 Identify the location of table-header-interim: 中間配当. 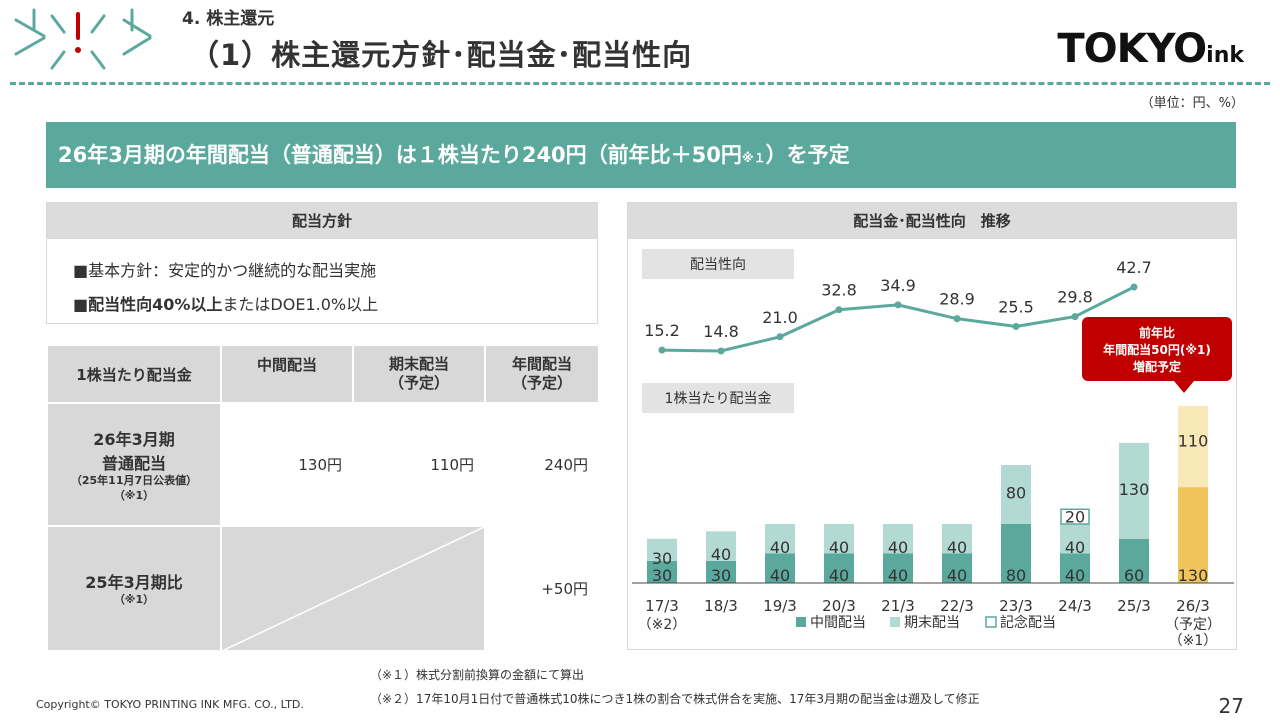
(287, 374).